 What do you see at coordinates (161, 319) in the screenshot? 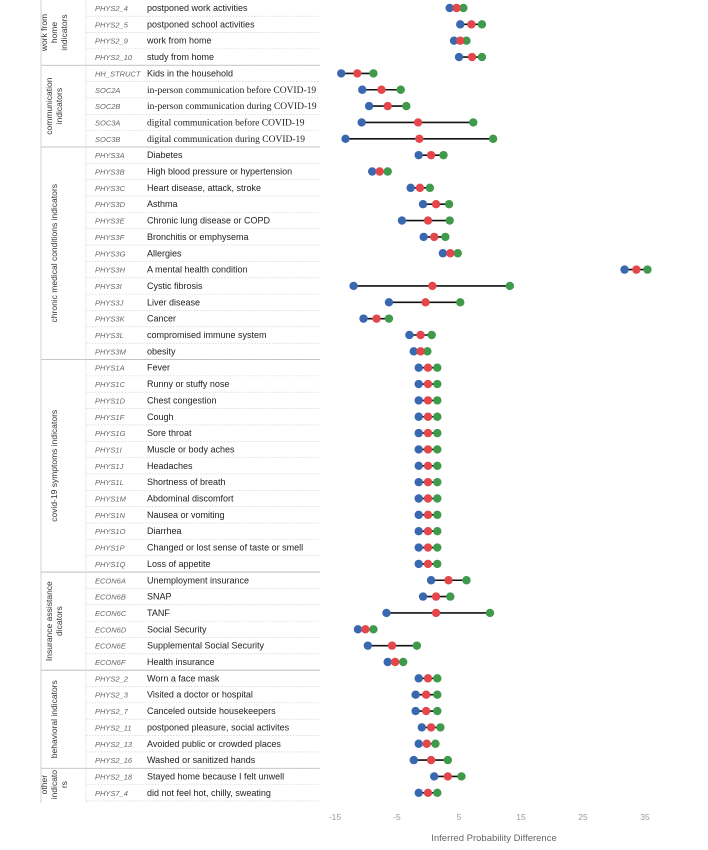
I see `row-label: Cancer` at bounding box center [161, 319].